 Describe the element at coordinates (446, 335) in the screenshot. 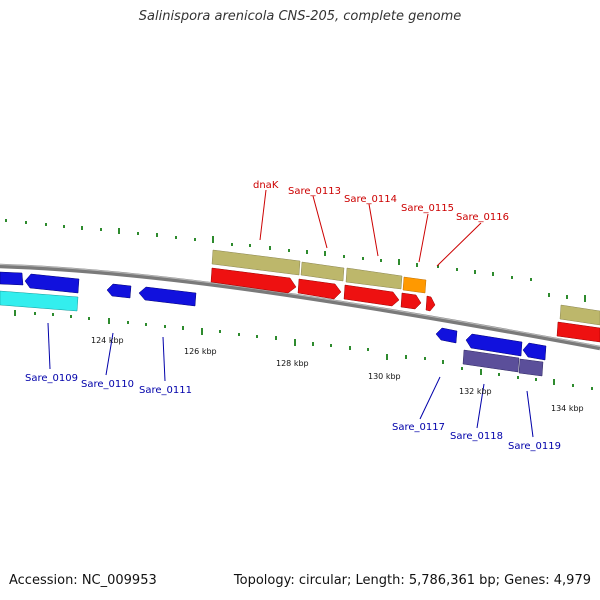

I see `cds-sare0117` at that location.